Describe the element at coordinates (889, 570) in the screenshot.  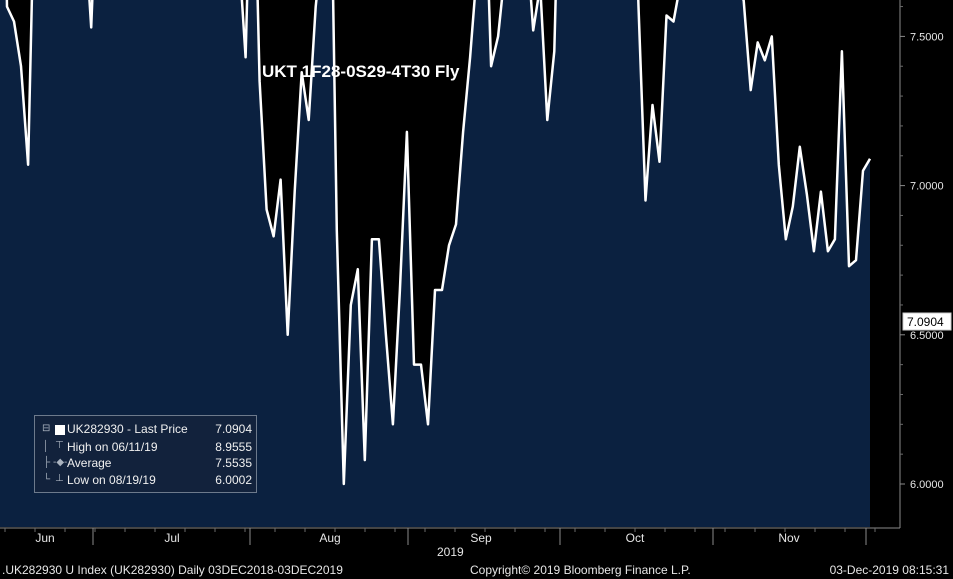
I see `footer-timestamp: 03-Dec-2019 08:15:31` at that location.